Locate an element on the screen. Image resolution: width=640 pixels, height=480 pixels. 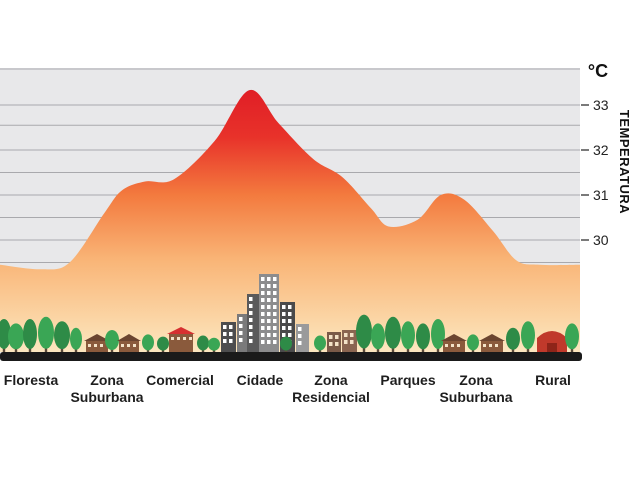
zone-label: Parques is located at coordinates (407, 380).